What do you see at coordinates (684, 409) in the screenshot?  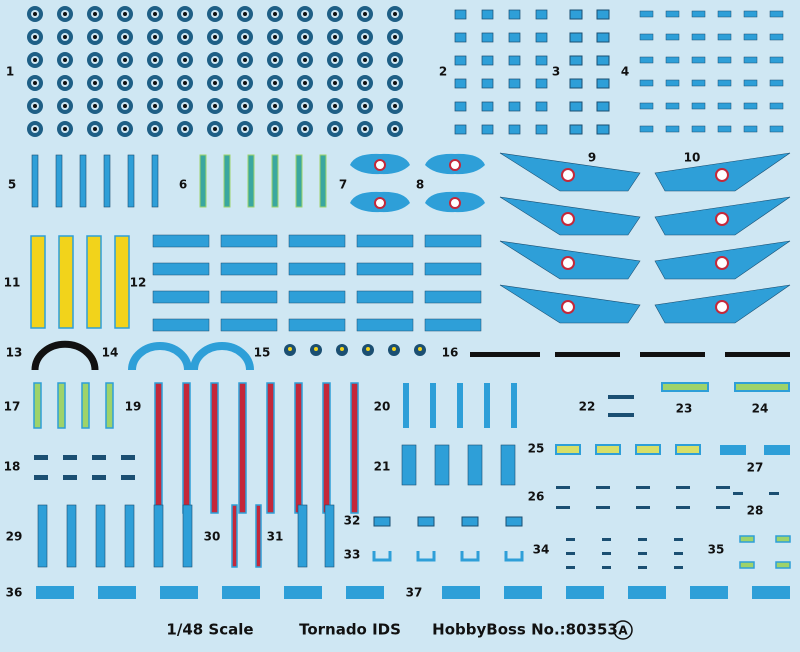 I see `decal-number: 23` at bounding box center [684, 409].